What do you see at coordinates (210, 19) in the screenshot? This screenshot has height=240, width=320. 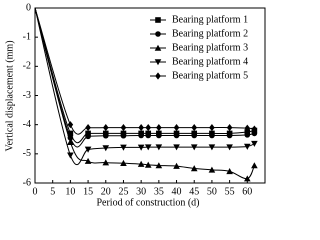 I see `legend-label: Bearing platform 1` at bounding box center [210, 19].